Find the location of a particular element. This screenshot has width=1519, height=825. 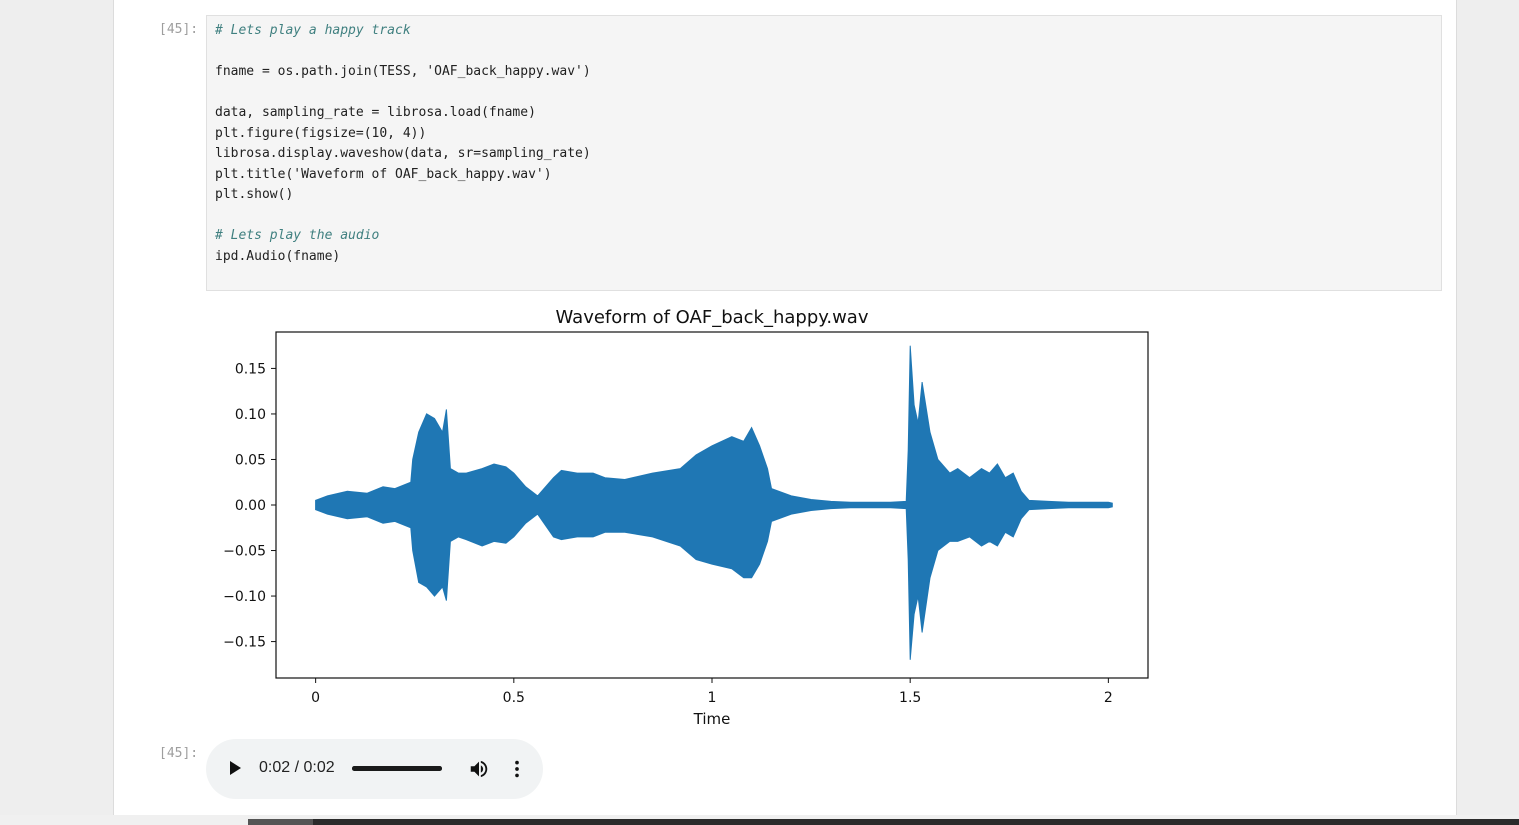

x-tick-label: 0.5 is located at coordinates (514, 698).